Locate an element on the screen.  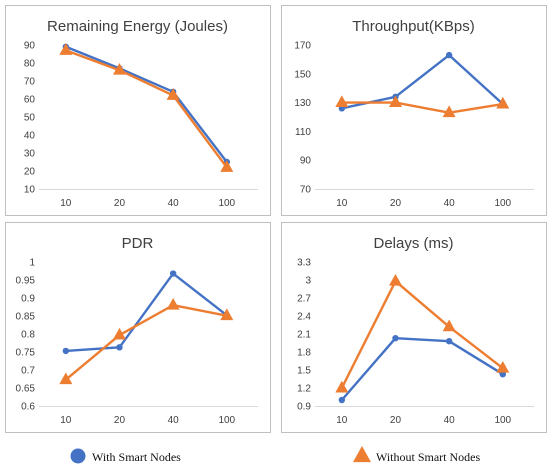
y-tick-label: 50 is located at coordinates (30, 118).